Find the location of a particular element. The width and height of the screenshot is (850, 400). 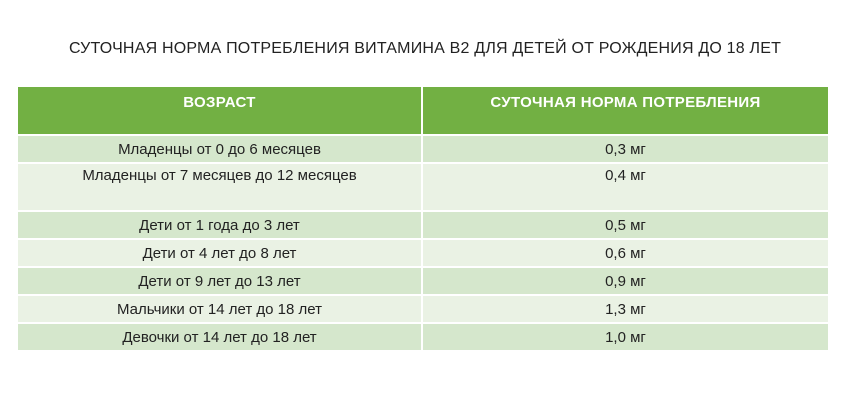

norm-cell: 0,4 мг is located at coordinates (625, 187).